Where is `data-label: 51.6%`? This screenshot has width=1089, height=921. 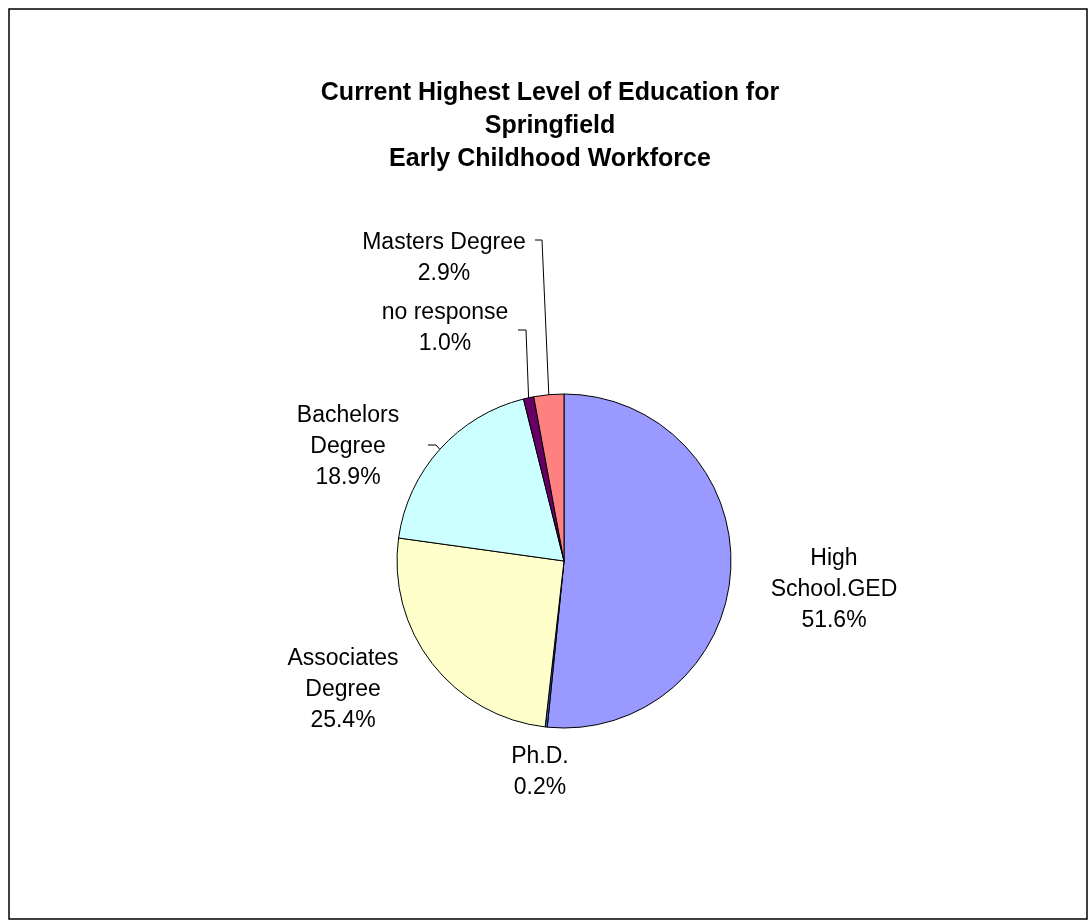 data-label: 51.6% is located at coordinates (834, 619).